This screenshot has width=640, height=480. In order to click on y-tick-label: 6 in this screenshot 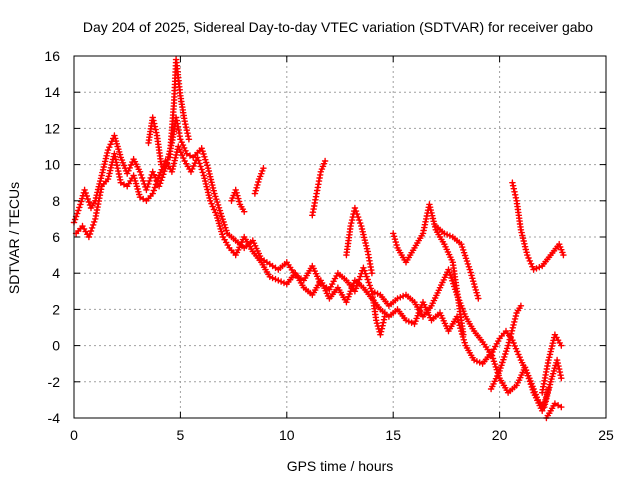, I will do `click(56, 237)`.